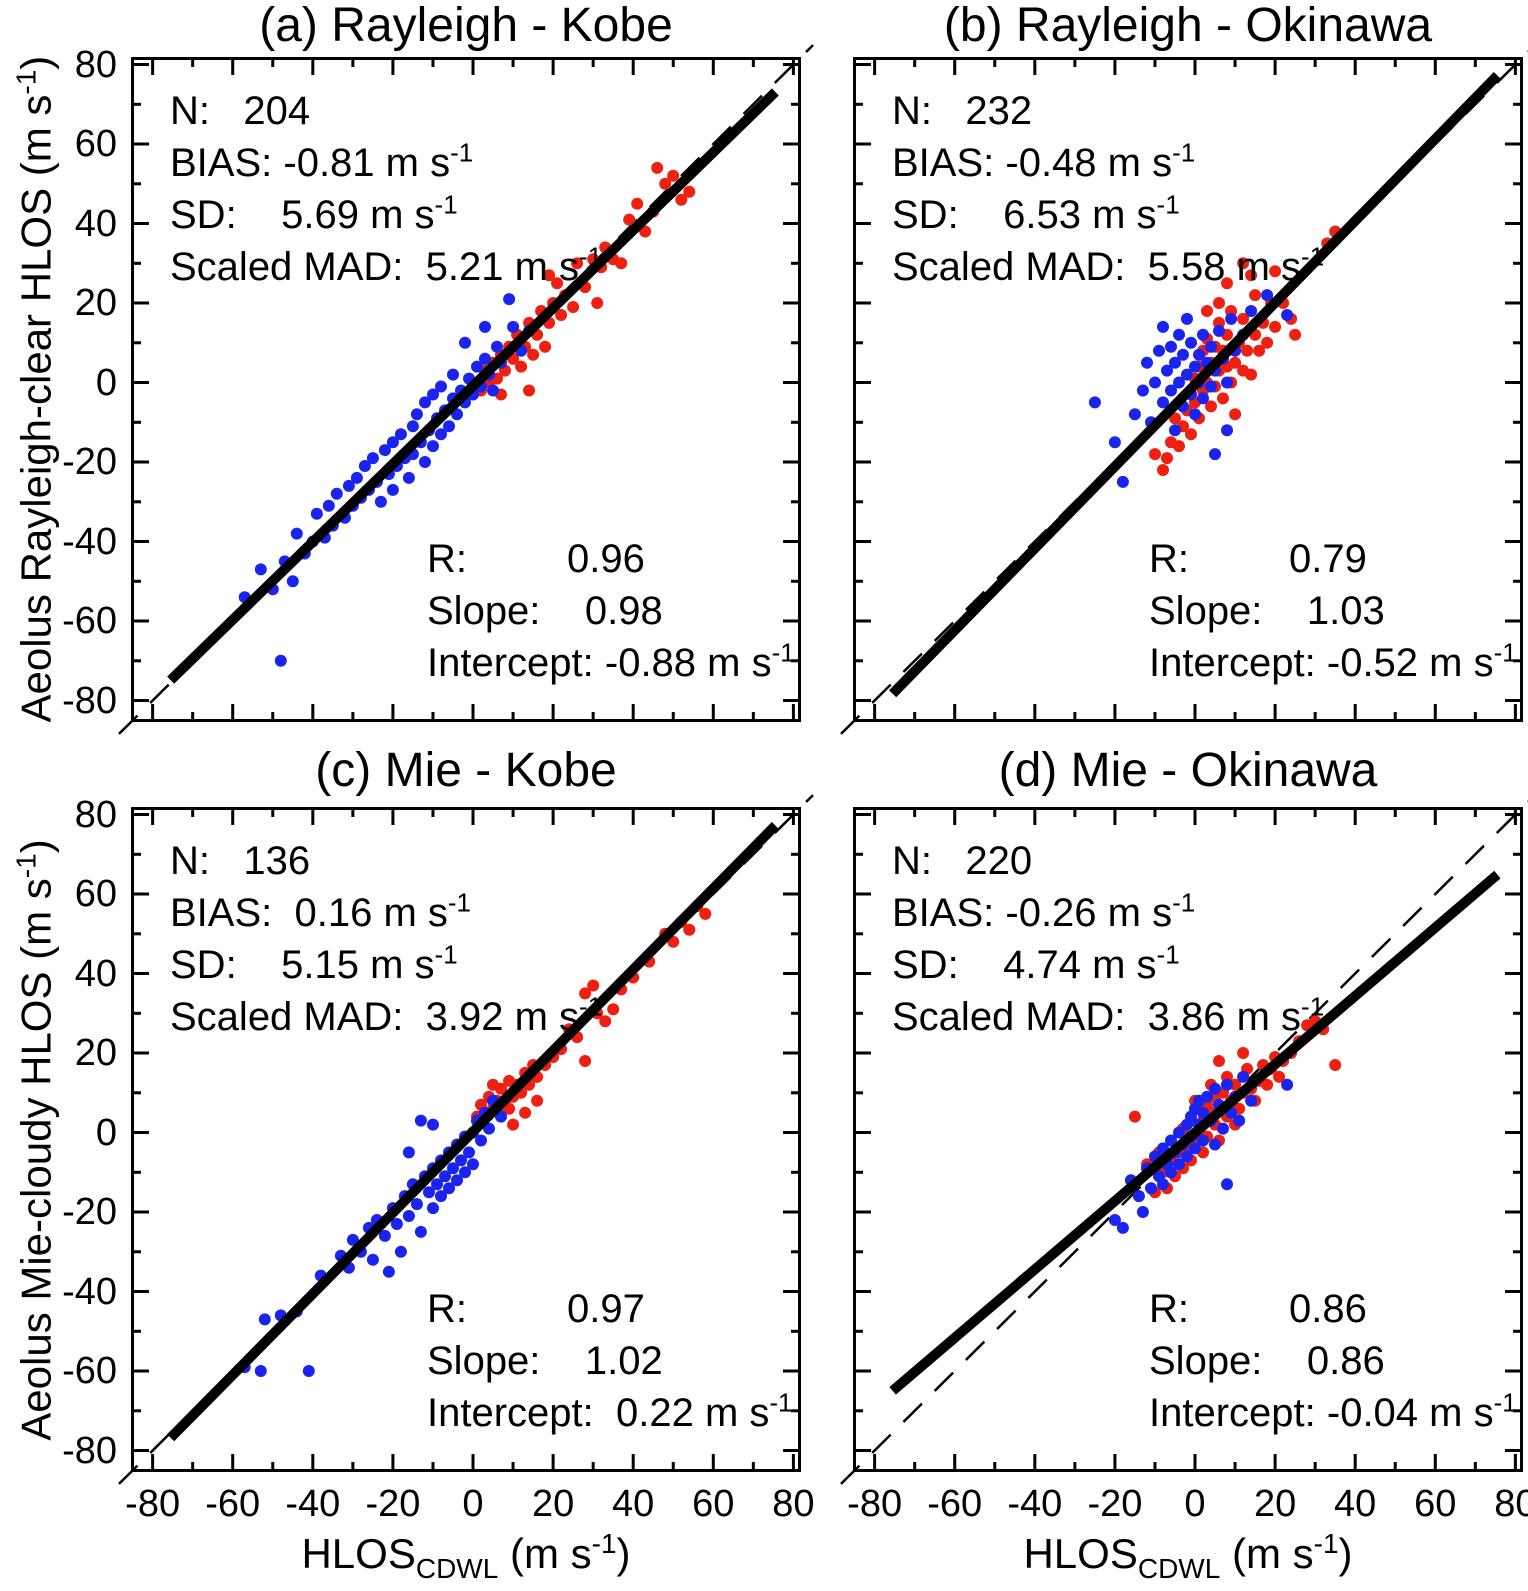  I want to click on stat-text: N: 220, so click(962, 861).